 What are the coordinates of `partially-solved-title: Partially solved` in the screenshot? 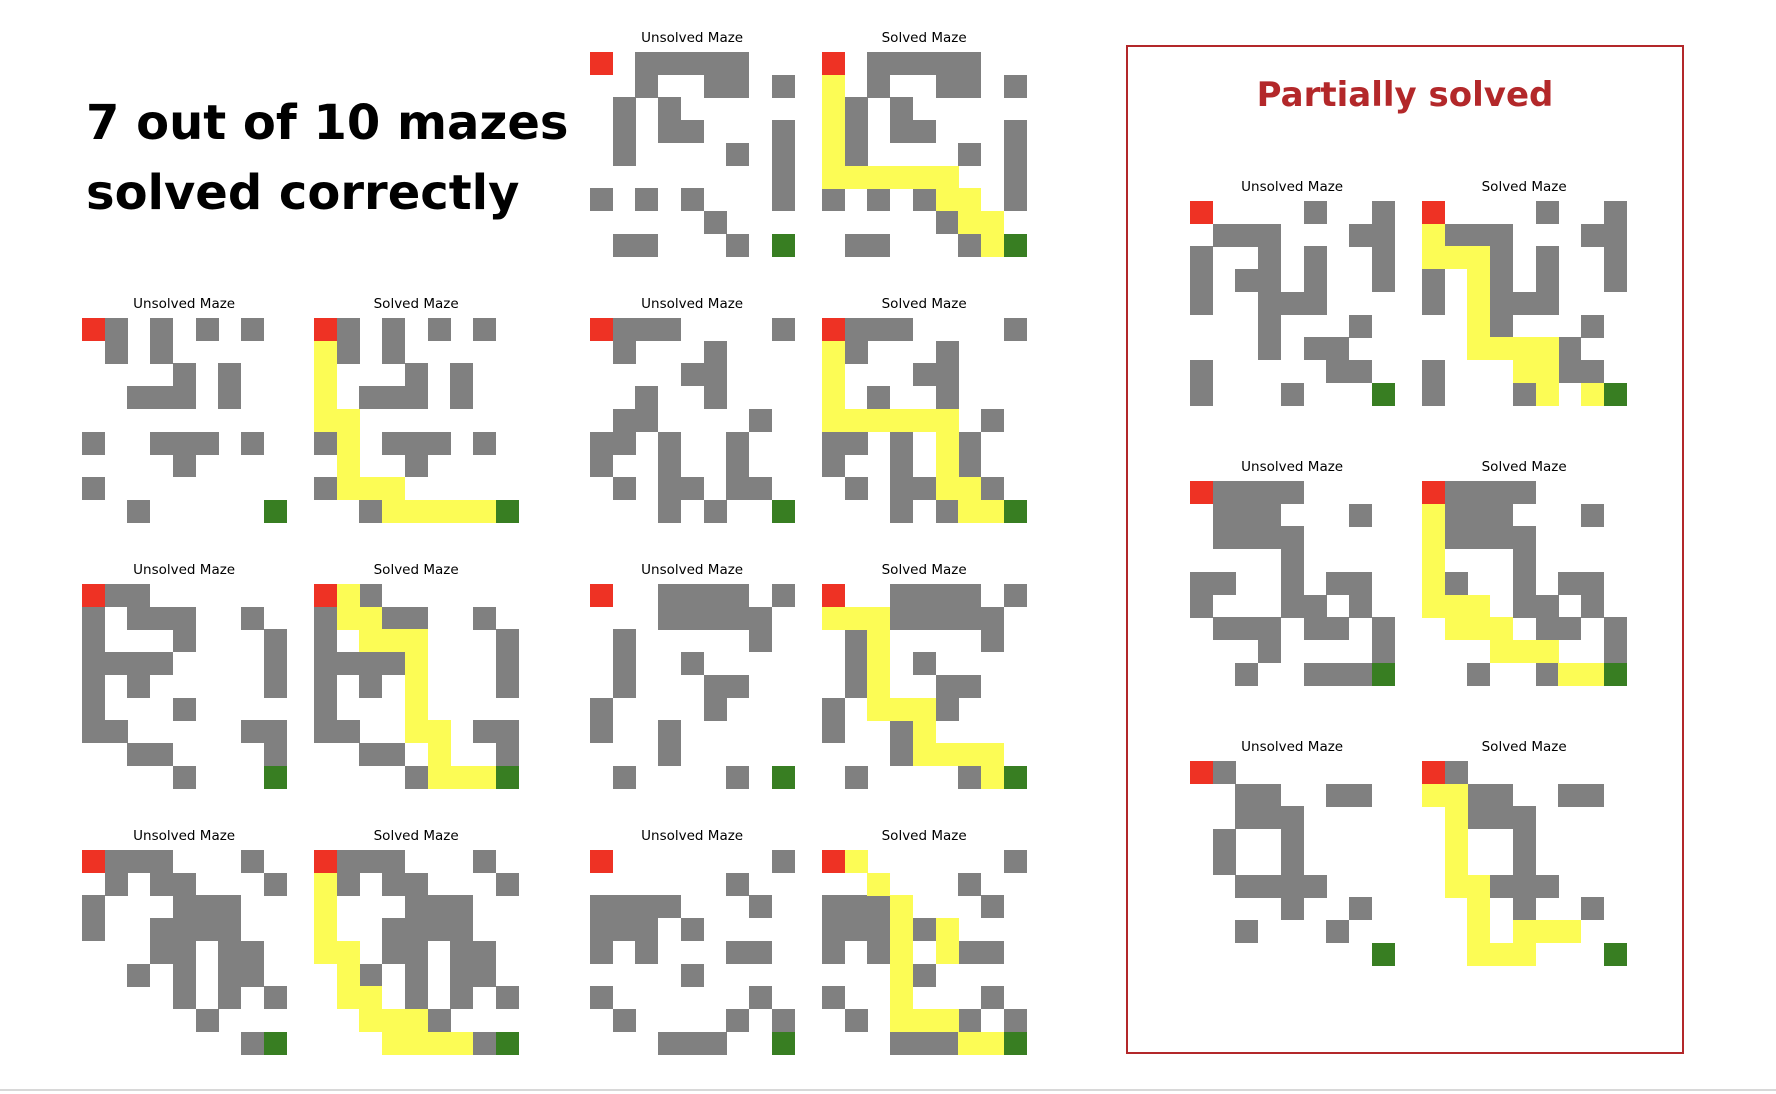 It's located at (1405, 95).